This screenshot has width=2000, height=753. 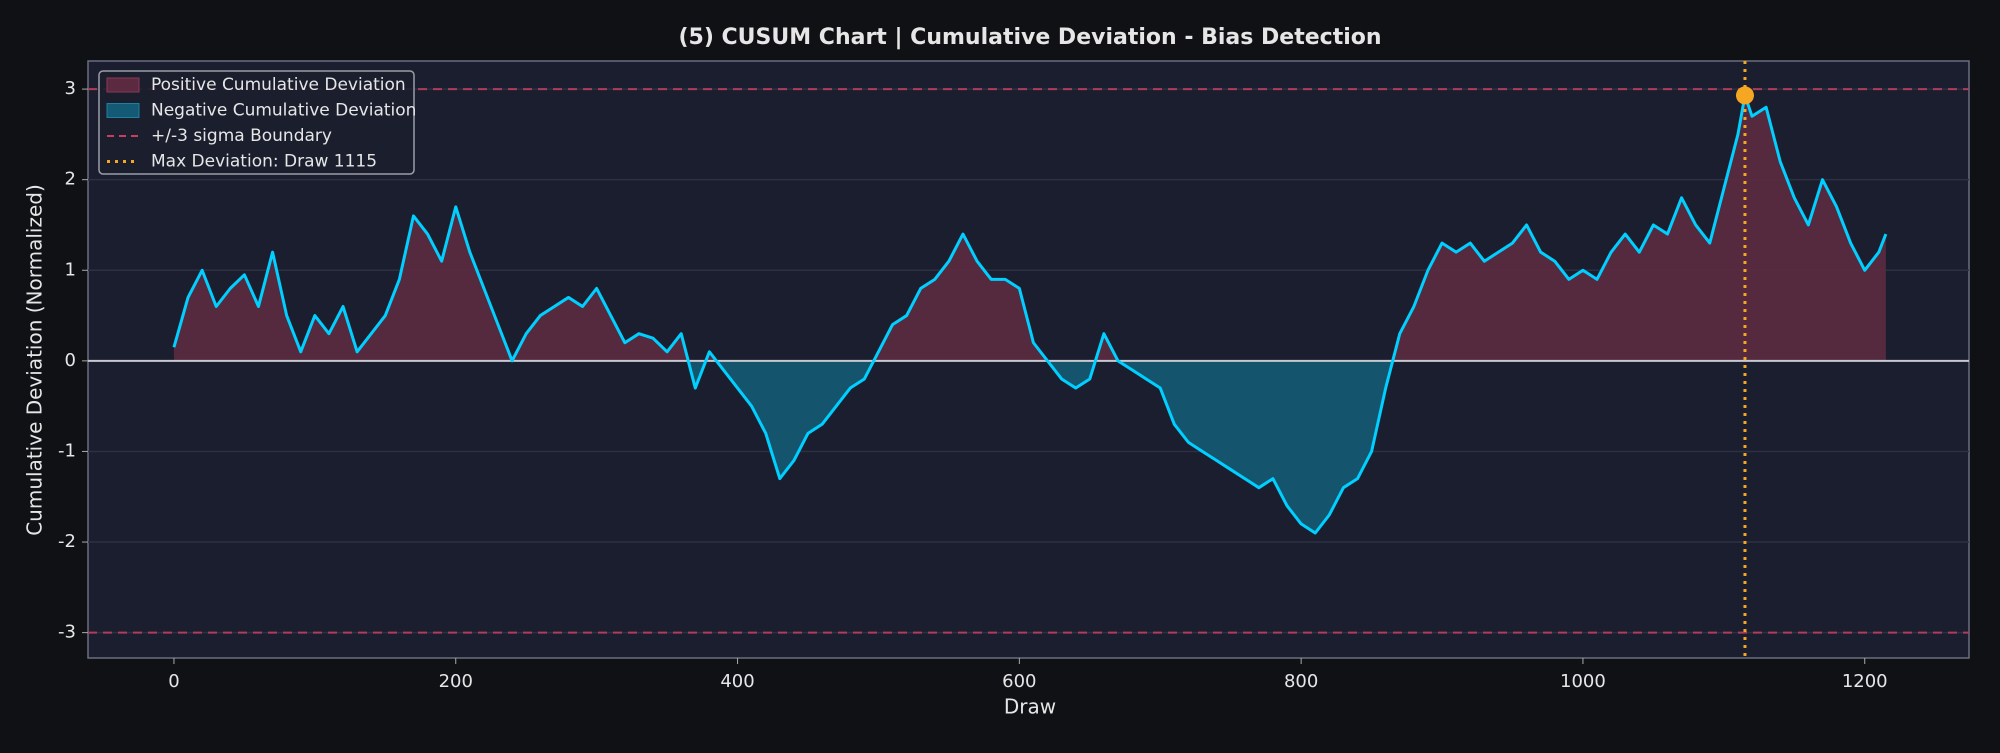 What do you see at coordinates (67, 450) in the screenshot?
I see `y-tick-label: -1` at bounding box center [67, 450].